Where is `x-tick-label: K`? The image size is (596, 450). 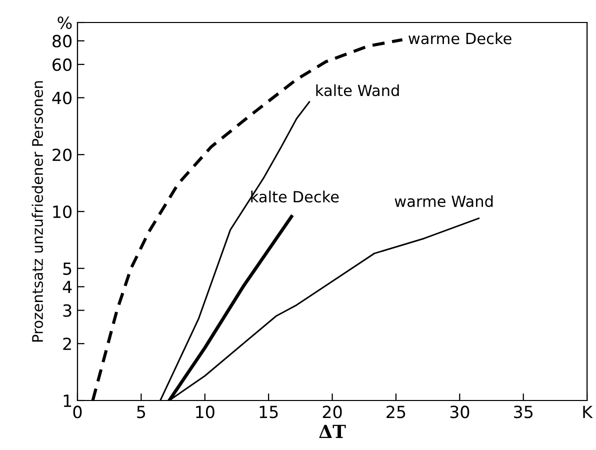
x-tick-label: K is located at coordinates (588, 412).